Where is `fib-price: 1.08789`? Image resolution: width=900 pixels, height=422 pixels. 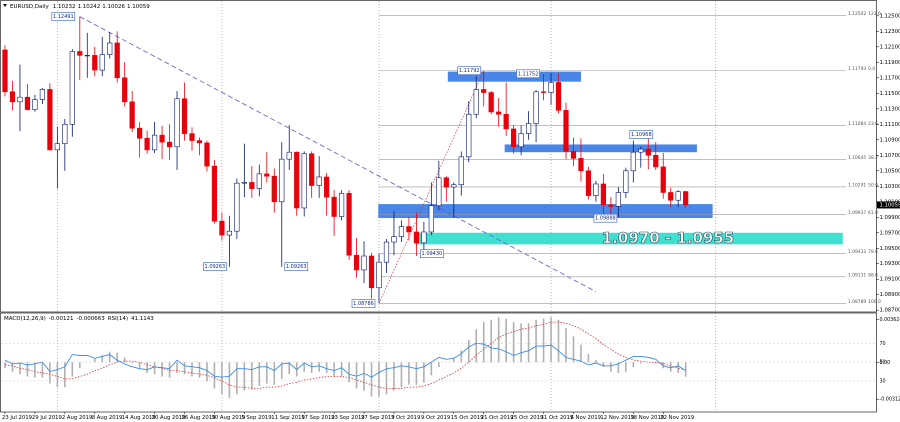 fib-price: 1.08789 is located at coordinates (857, 301).